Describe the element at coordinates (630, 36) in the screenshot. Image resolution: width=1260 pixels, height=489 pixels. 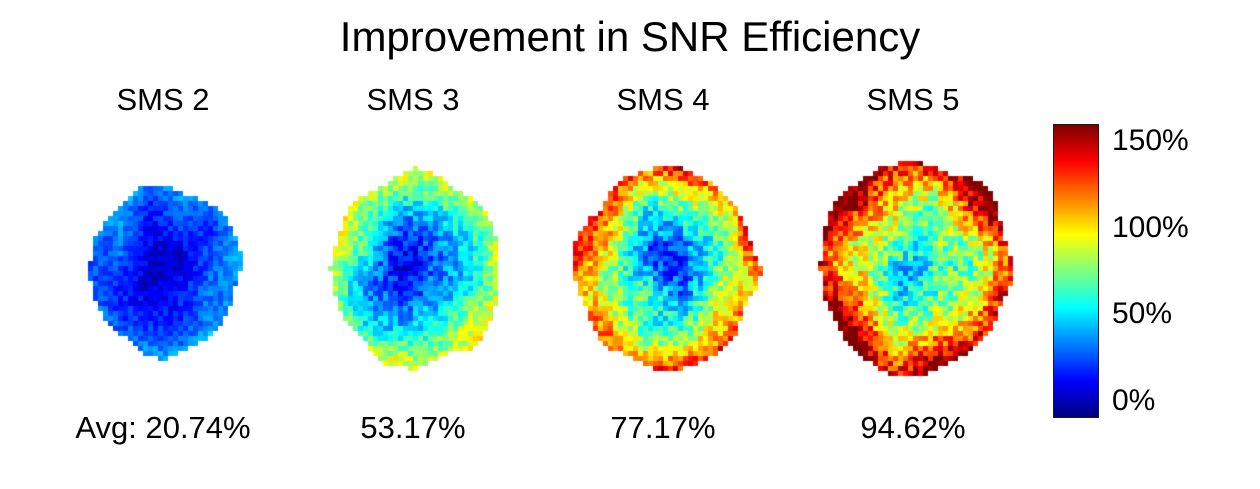
I see `figure-title: Improvement in SNR Efficiency` at that location.